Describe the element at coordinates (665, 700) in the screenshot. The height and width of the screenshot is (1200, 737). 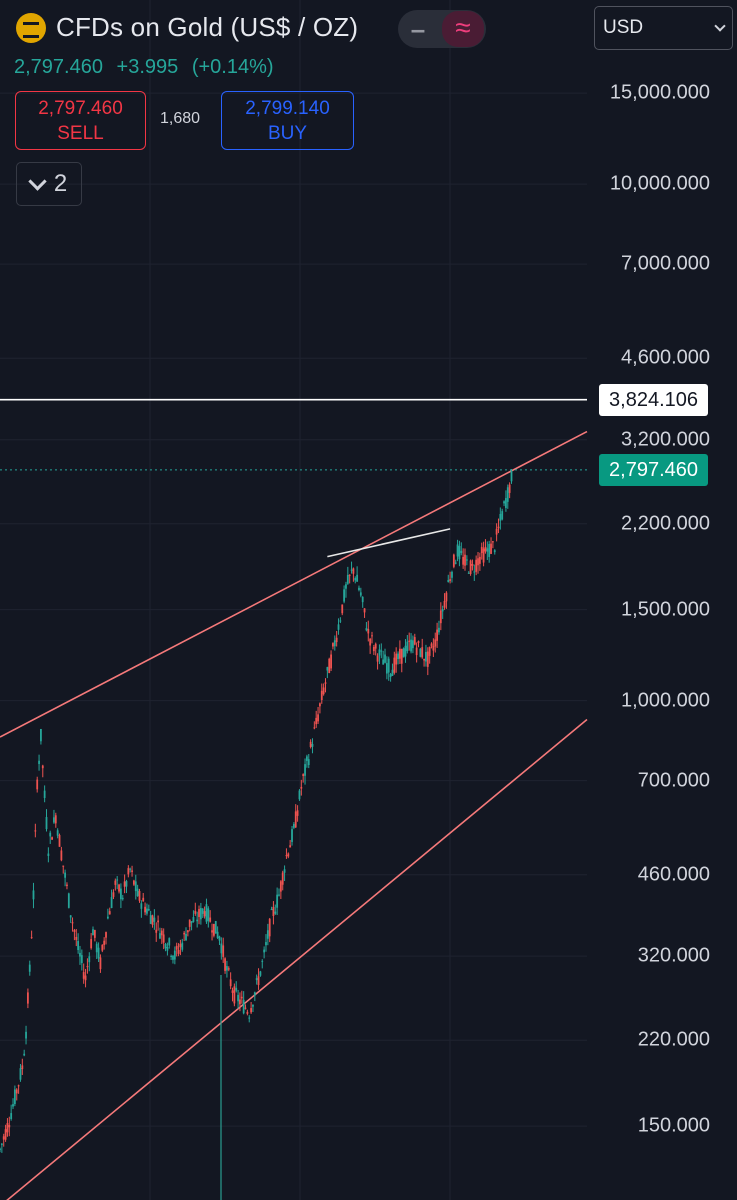
I see `axis-tick-label: 1,000.000` at that location.